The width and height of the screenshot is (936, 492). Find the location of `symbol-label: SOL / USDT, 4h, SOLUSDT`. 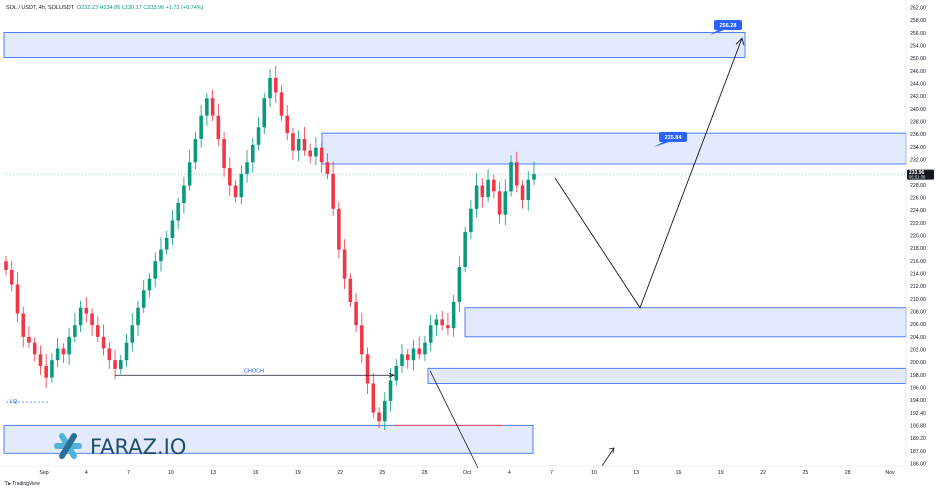

symbol-label: SOL / USDT, 4h, SOLUSDT is located at coordinates (40, 8).